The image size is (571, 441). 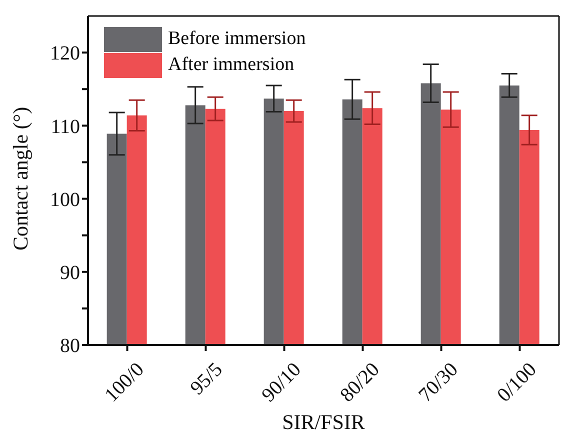 I want to click on y-tick-label: 90, so click(x=70, y=273).